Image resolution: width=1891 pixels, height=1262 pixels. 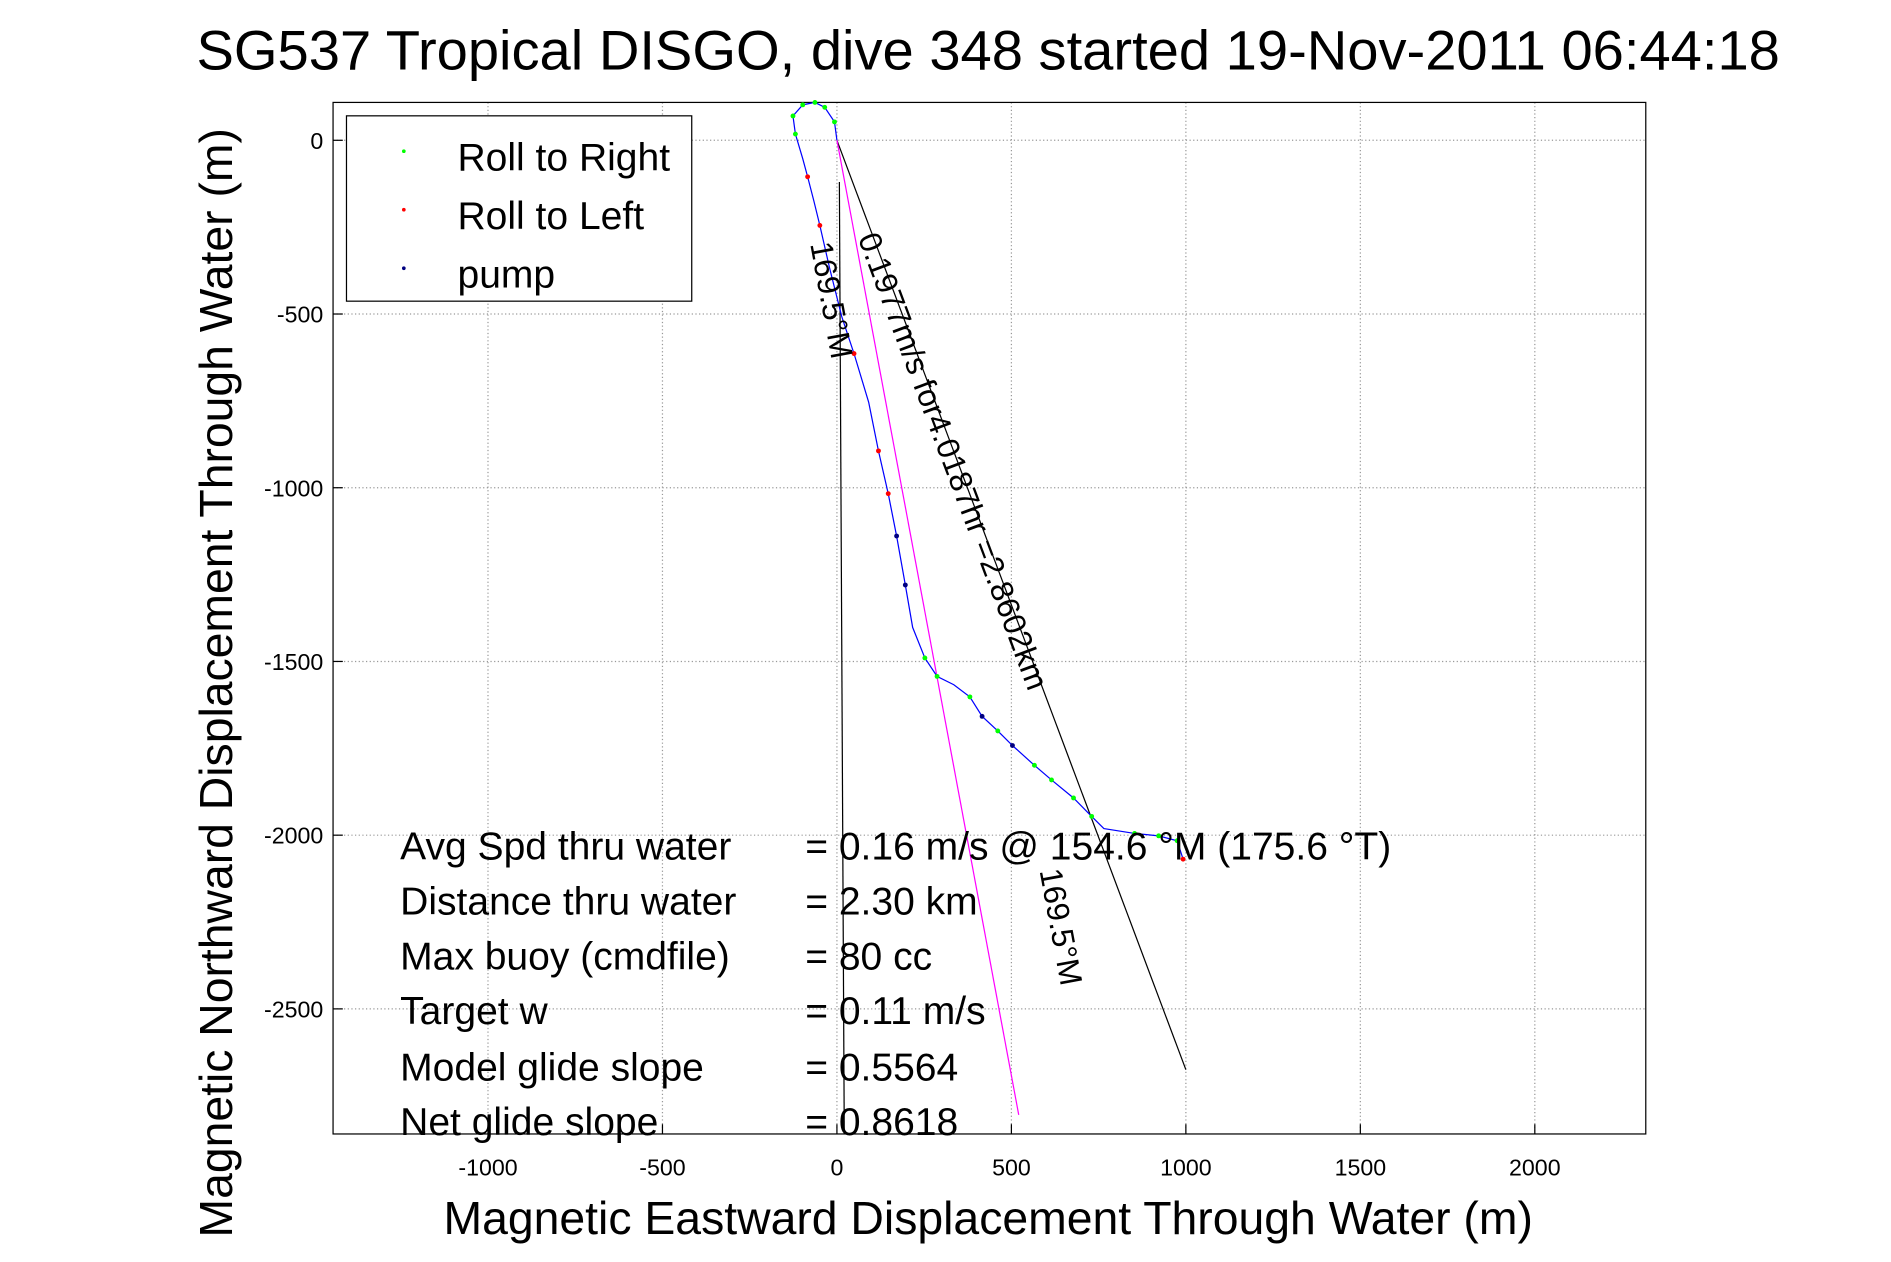 I want to click on dive-track-line, so click(x=988, y=480).